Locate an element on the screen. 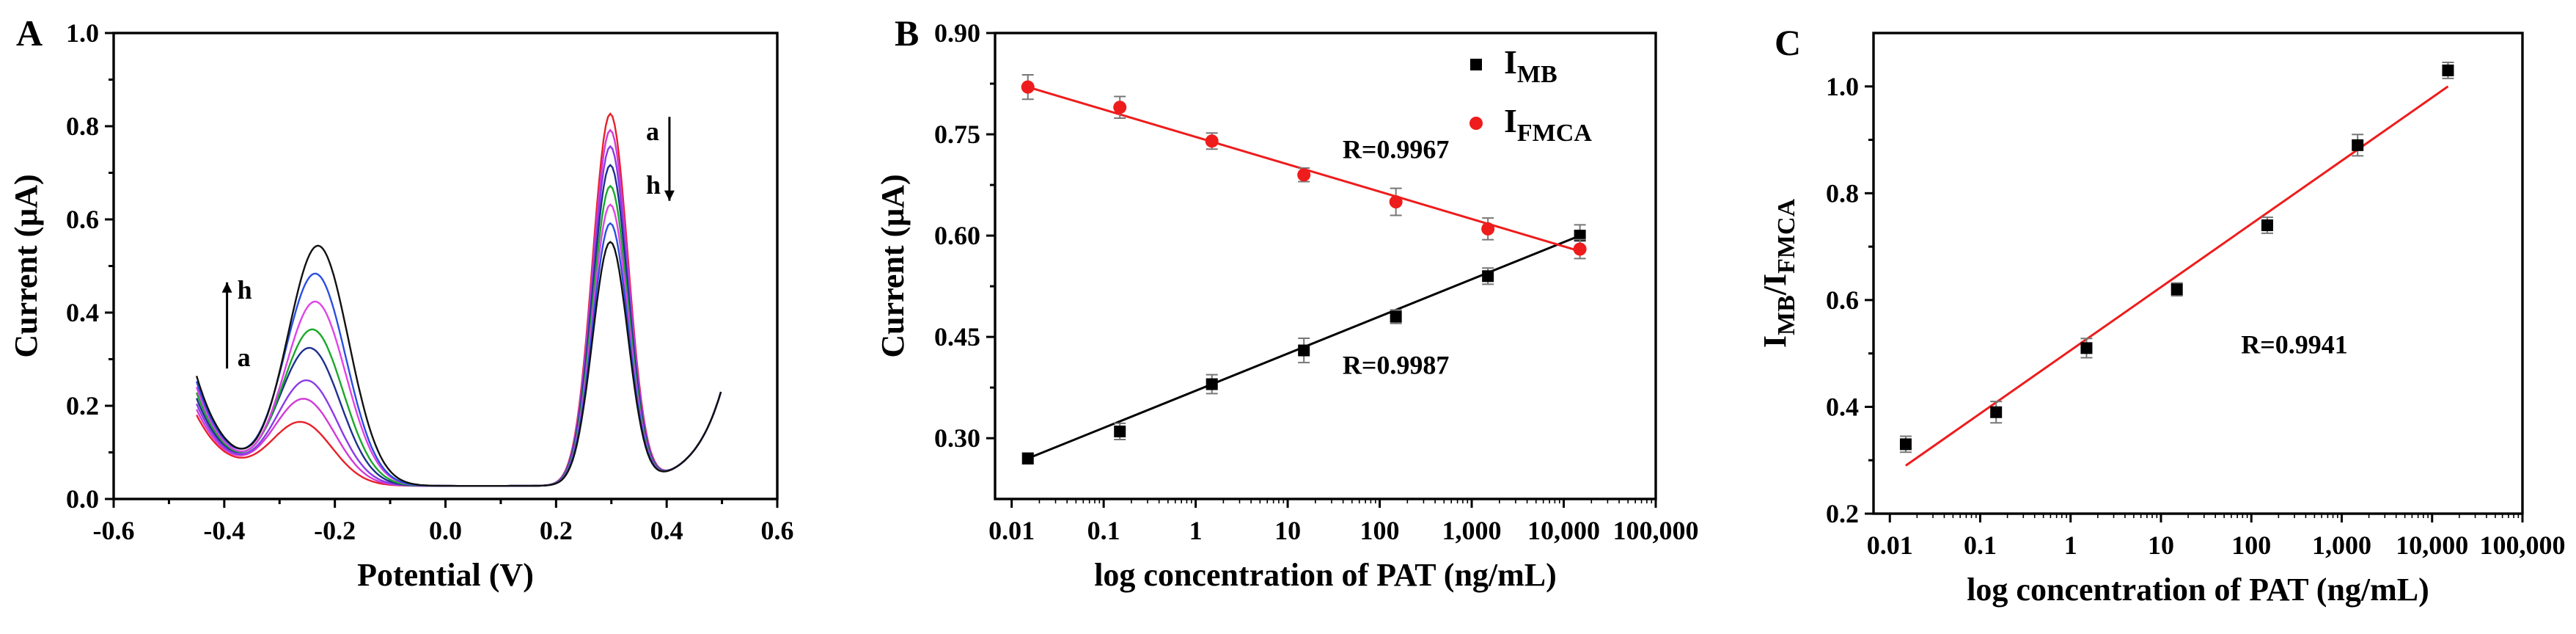 The height and width of the screenshot is (634, 2576). panel-b-legend-label-mb: IMB is located at coordinates (1530, 65).